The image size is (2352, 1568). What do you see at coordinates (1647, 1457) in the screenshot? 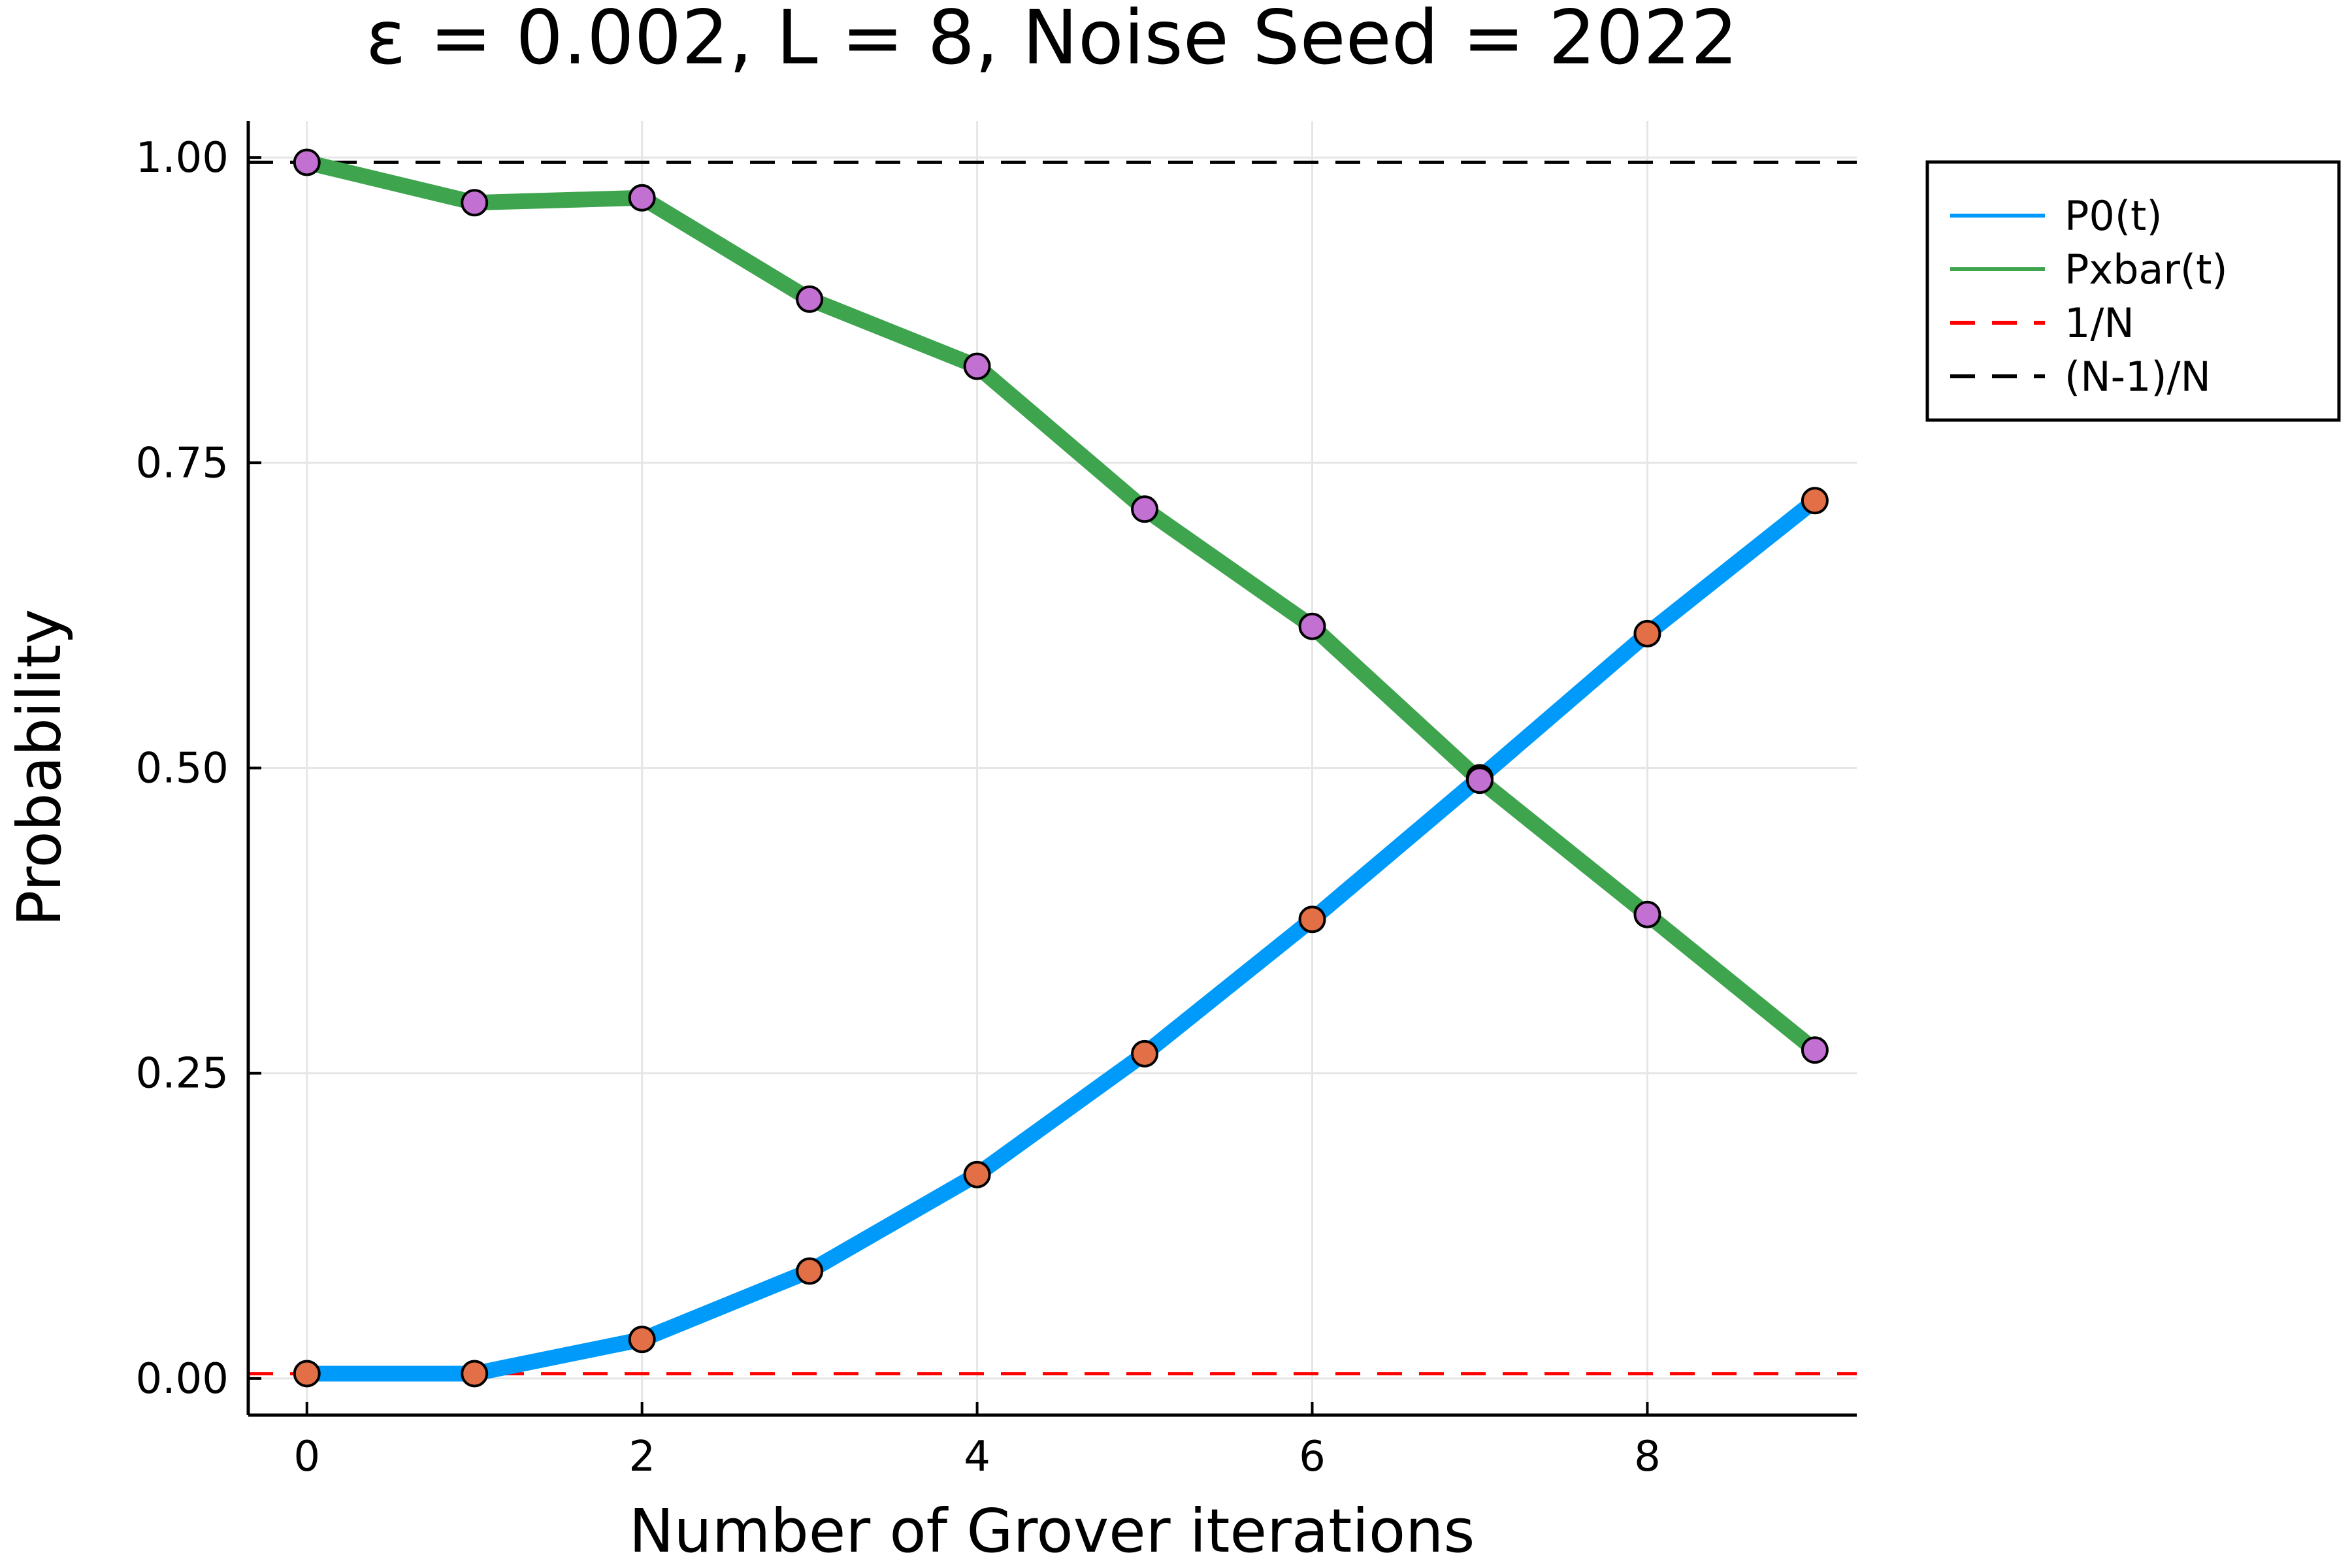
I see `x-tick-label: 8` at bounding box center [1647, 1457].